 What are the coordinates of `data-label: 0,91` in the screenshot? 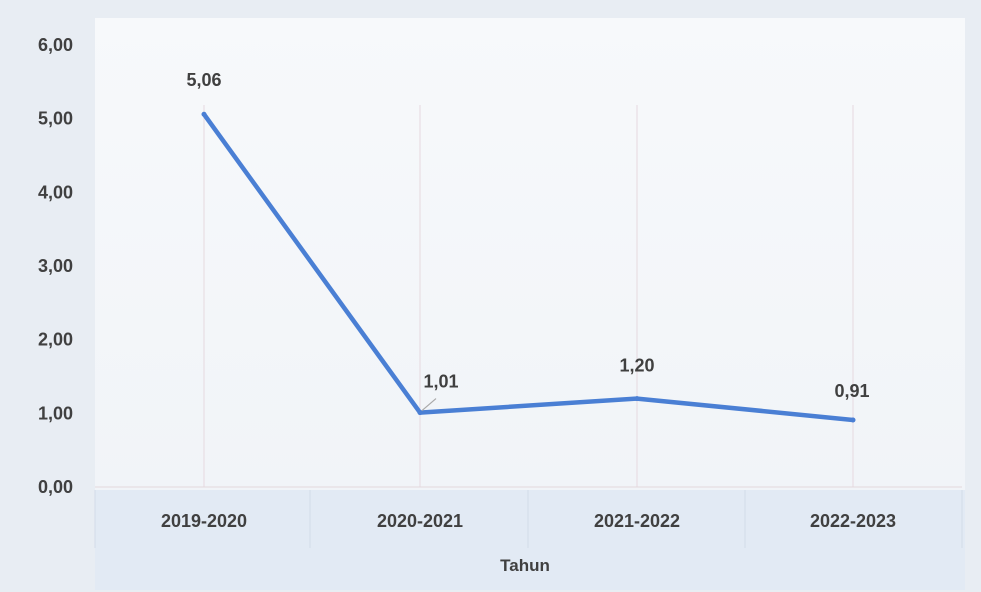 It's located at (851, 391).